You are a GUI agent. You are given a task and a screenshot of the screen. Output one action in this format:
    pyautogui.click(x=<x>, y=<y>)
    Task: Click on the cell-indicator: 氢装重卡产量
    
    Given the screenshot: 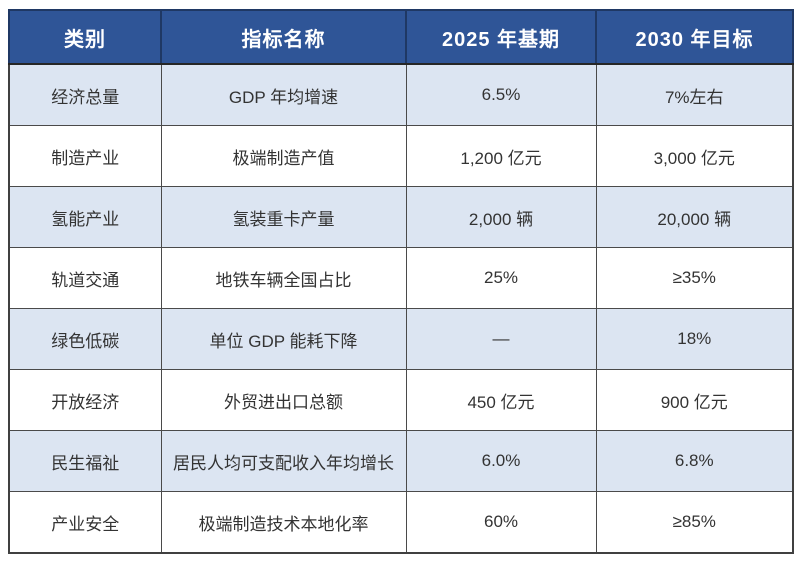 What is the action you would take?
    pyautogui.click(x=283, y=217)
    